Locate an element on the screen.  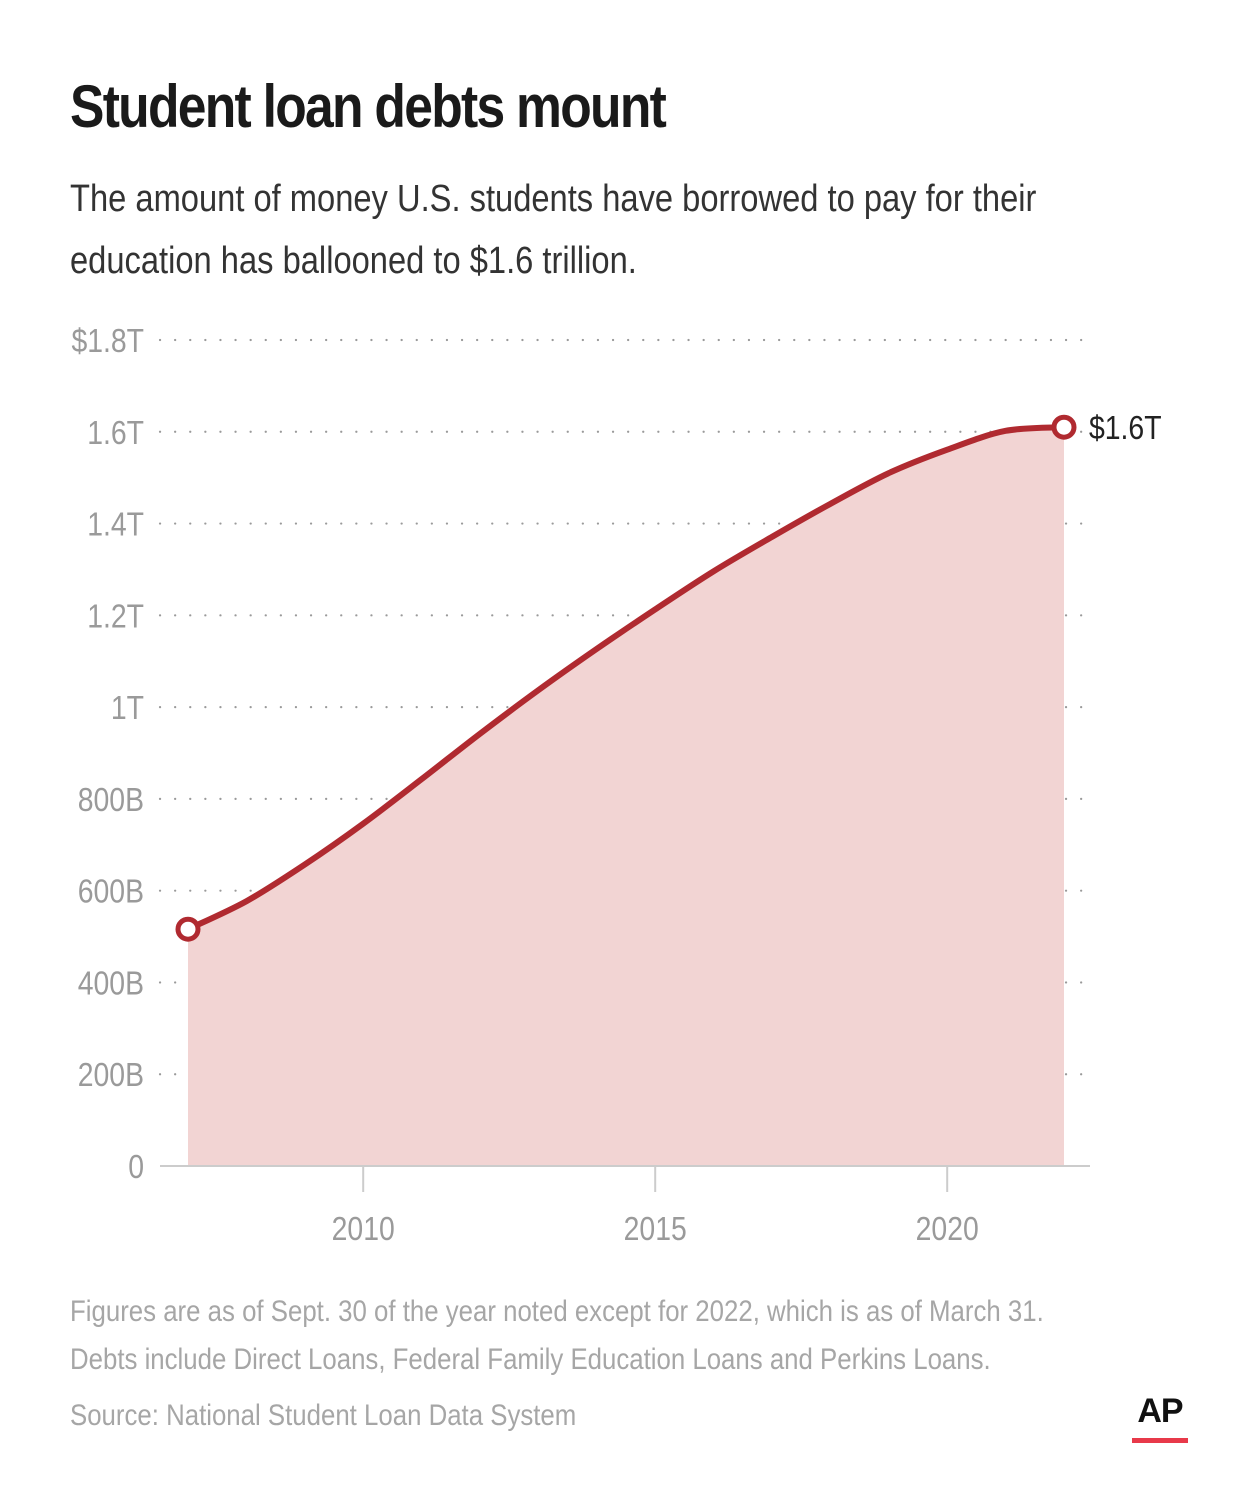
ap-logo: AP is located at coordinates (1160, 1411).